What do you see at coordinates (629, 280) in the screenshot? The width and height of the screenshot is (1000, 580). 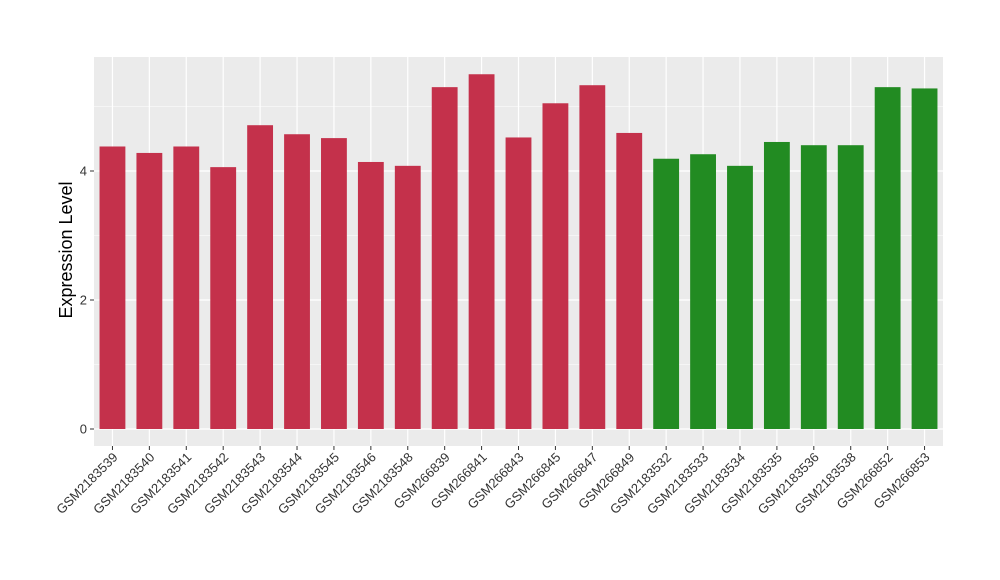 I see `bar-GSM266849` at bounding box center [629, 280].